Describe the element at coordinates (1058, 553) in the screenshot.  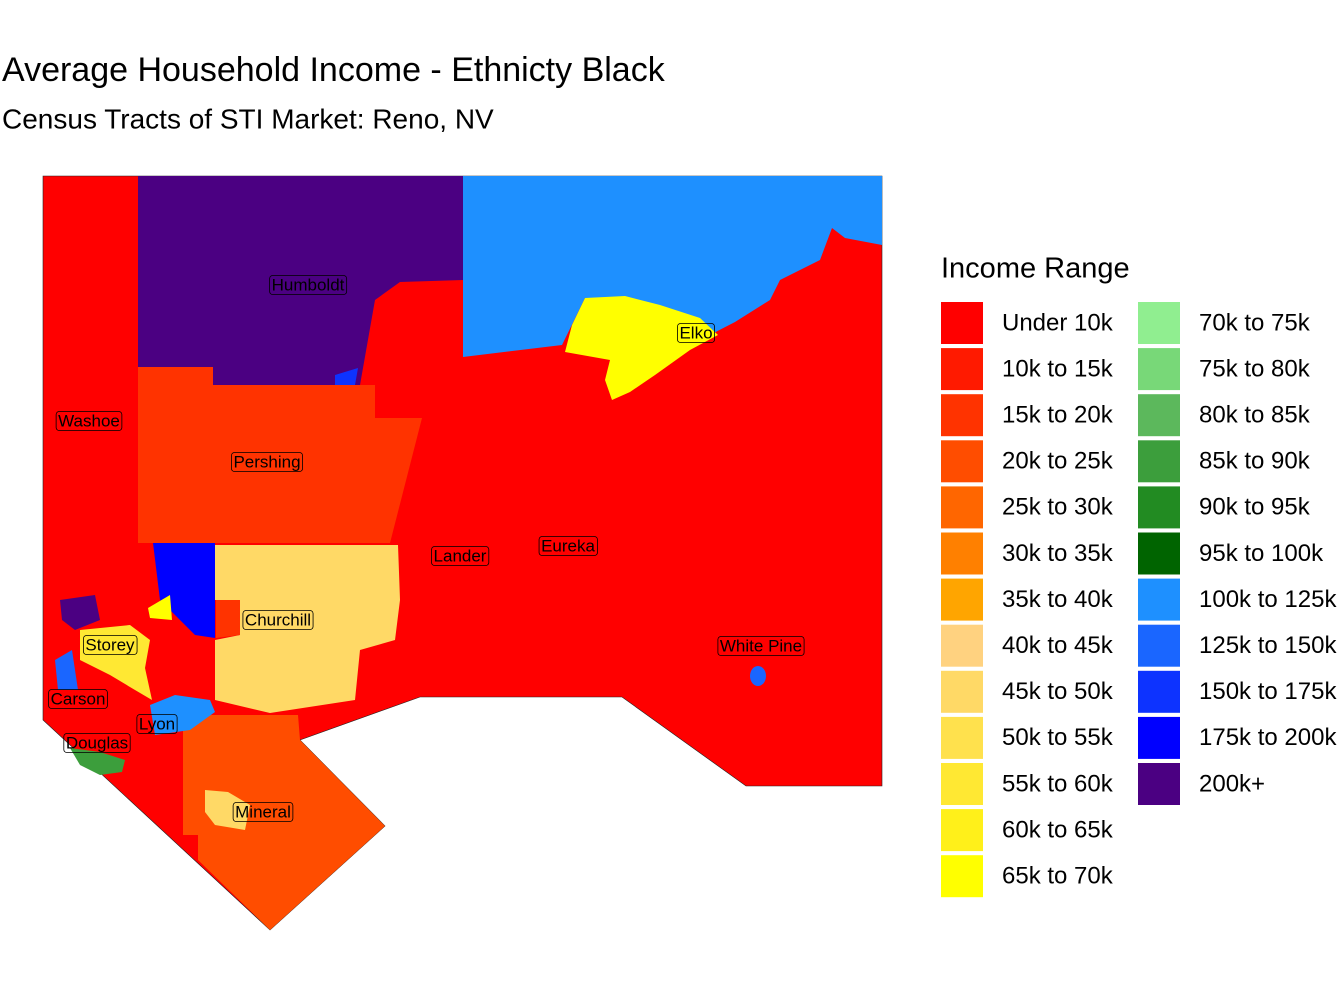
I see `legend-label: 30k to 35k` at that location.